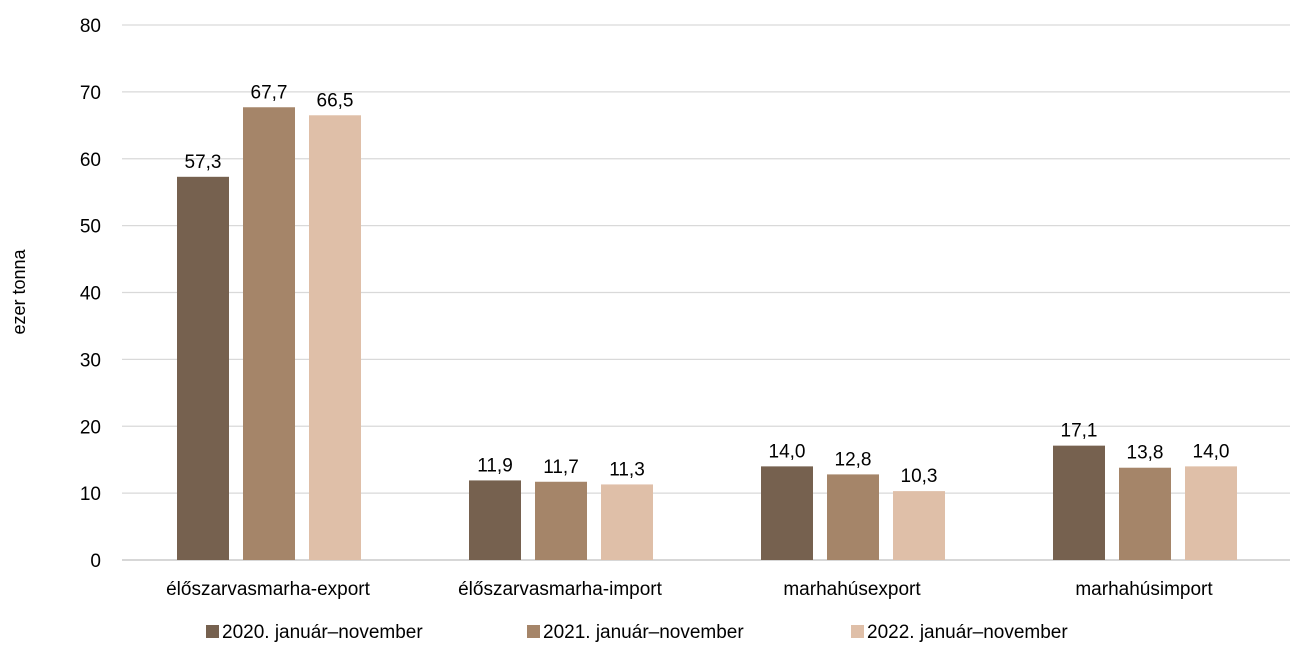  I want to click on y-tick-label: 80, so click(90, 26).